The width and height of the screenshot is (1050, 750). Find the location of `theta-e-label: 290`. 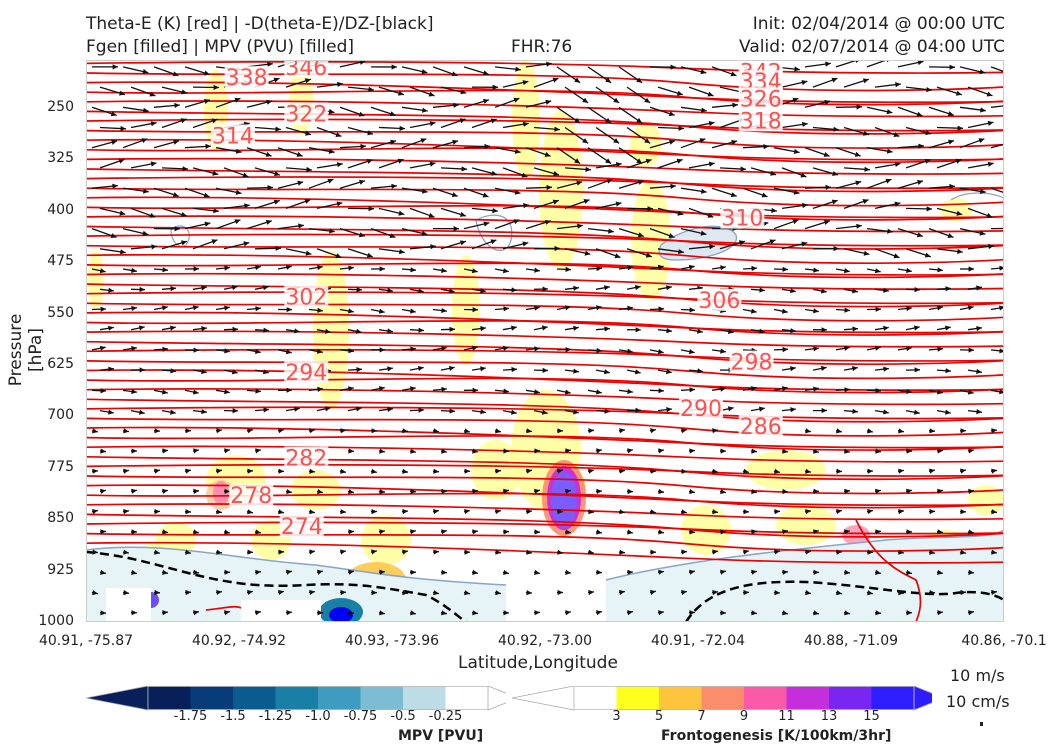

theta-e-label: 290 is located at coordinates (701, 409).